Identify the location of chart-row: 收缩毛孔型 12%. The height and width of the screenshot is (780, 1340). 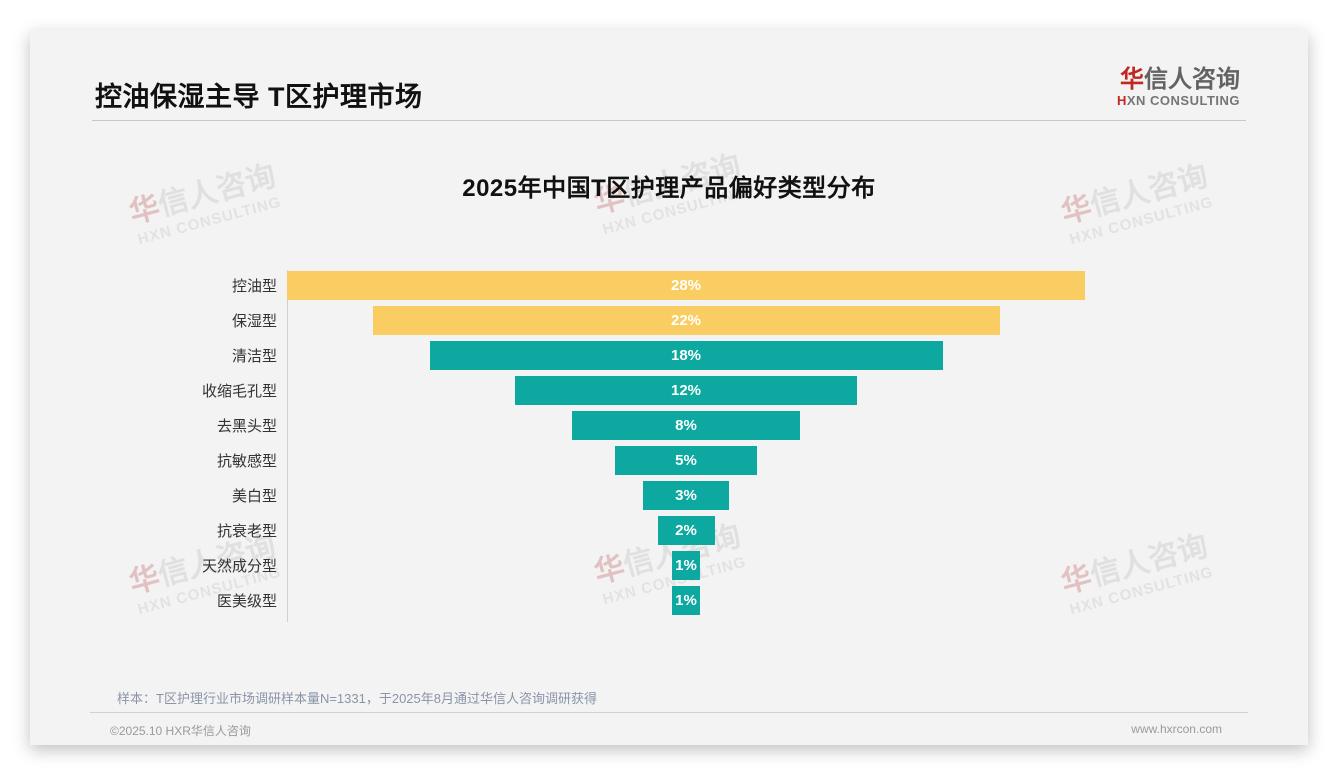
(669, 390).